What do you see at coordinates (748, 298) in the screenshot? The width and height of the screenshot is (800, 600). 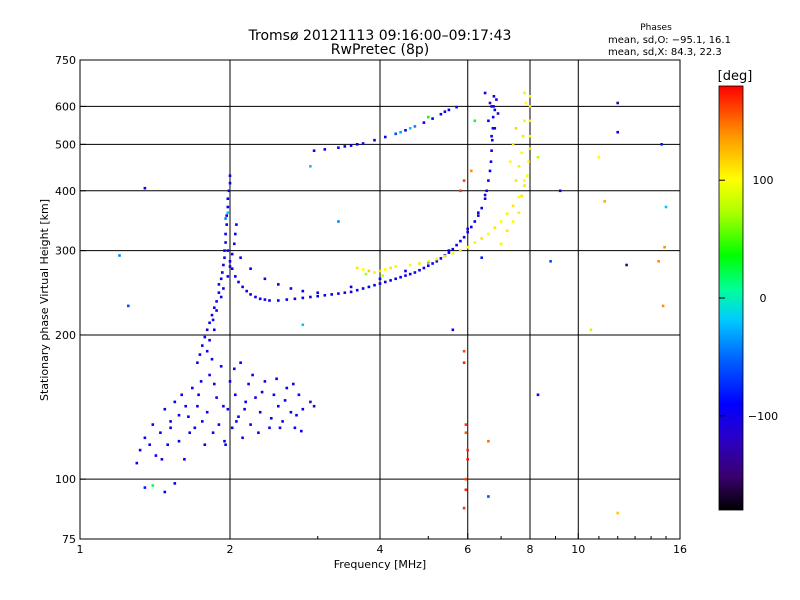 I see `colorbar-ticks: 100 0 −100` at bounding box center [748, 298].